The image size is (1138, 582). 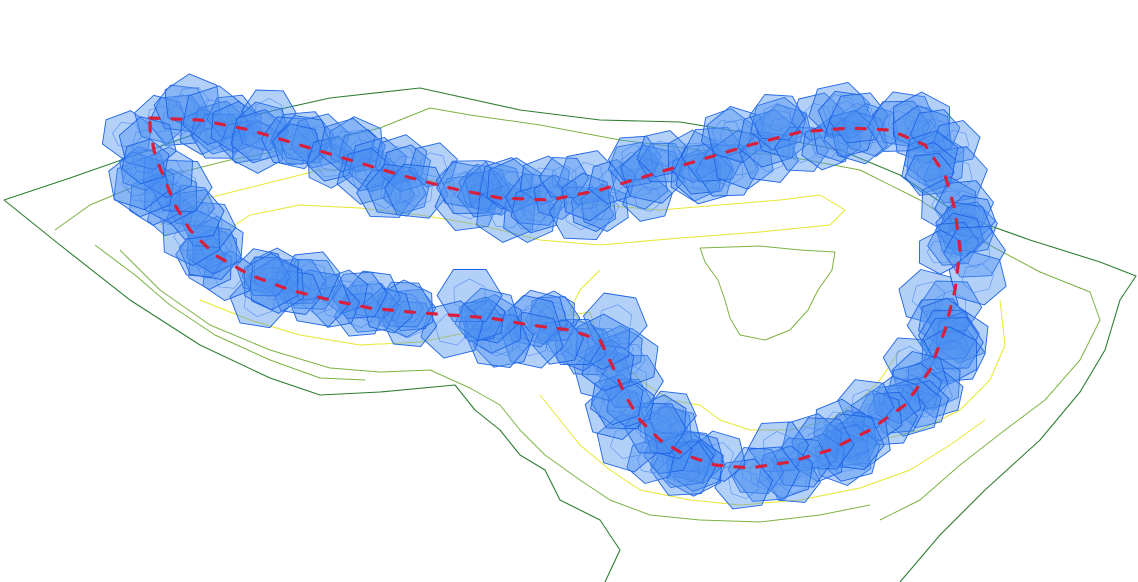 I want to click on contour-line-left-mid, so click(x=230, y=312).